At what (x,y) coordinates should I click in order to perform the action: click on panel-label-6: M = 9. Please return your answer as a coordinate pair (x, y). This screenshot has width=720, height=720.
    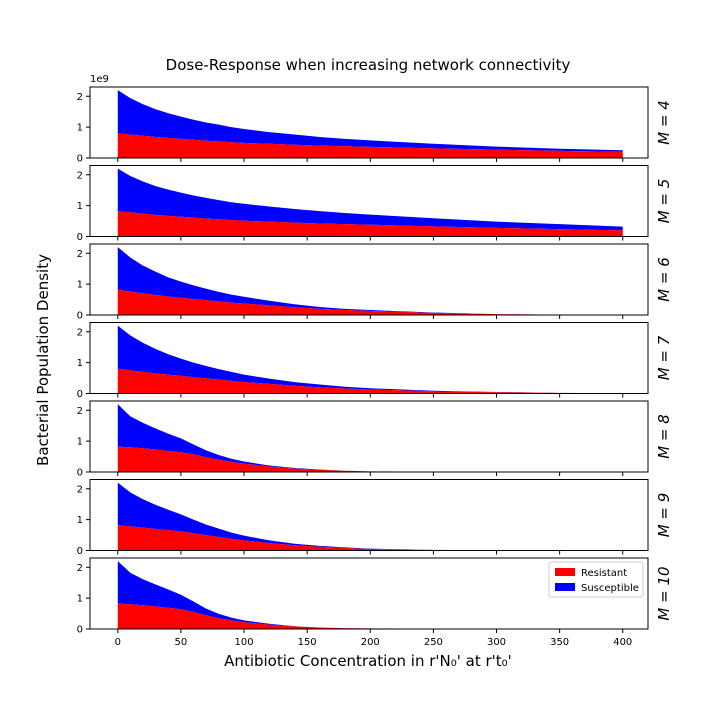
    Looking at the image, I should click on (664, 515).